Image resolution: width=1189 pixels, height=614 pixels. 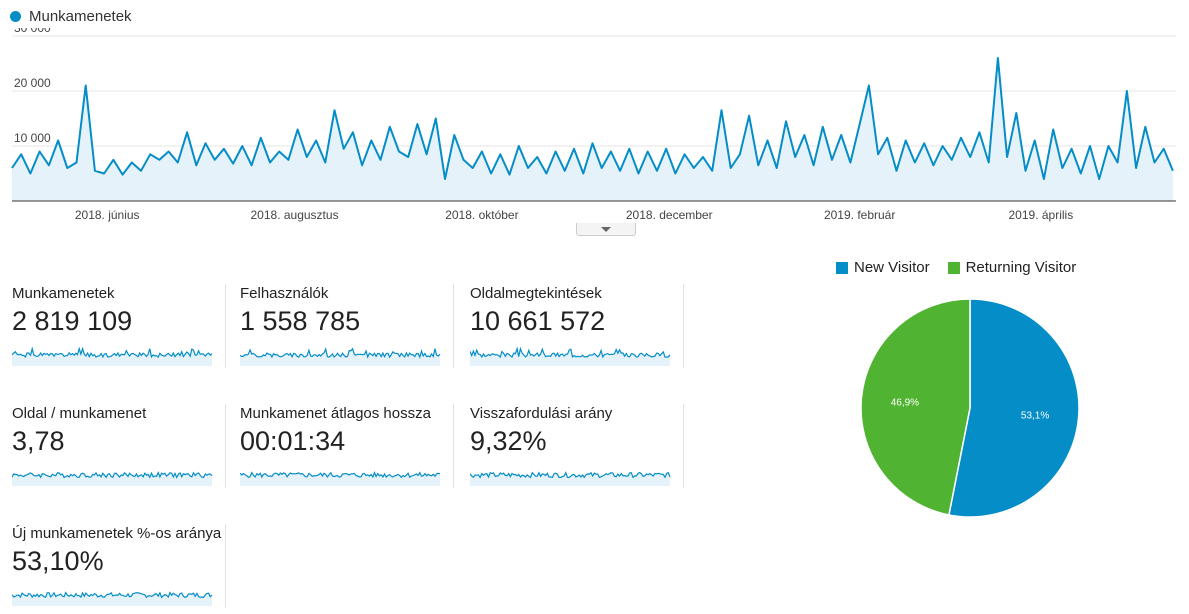 What do you see at coordinates (107, 215) in the screenshot?
I see `x-tick-label: 2018. június` at bounding box center [107, 215].